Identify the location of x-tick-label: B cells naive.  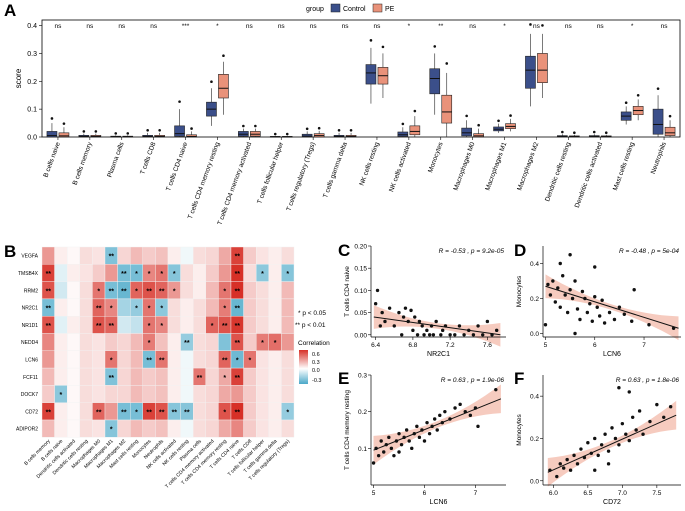
(52, 159).